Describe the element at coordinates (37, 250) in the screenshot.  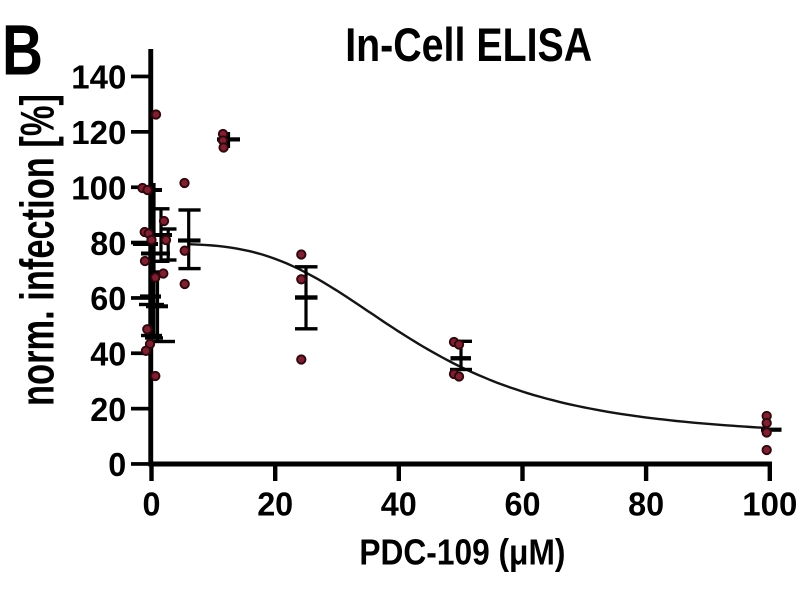
I see `svg-text: norm. infection [%]` at that location.